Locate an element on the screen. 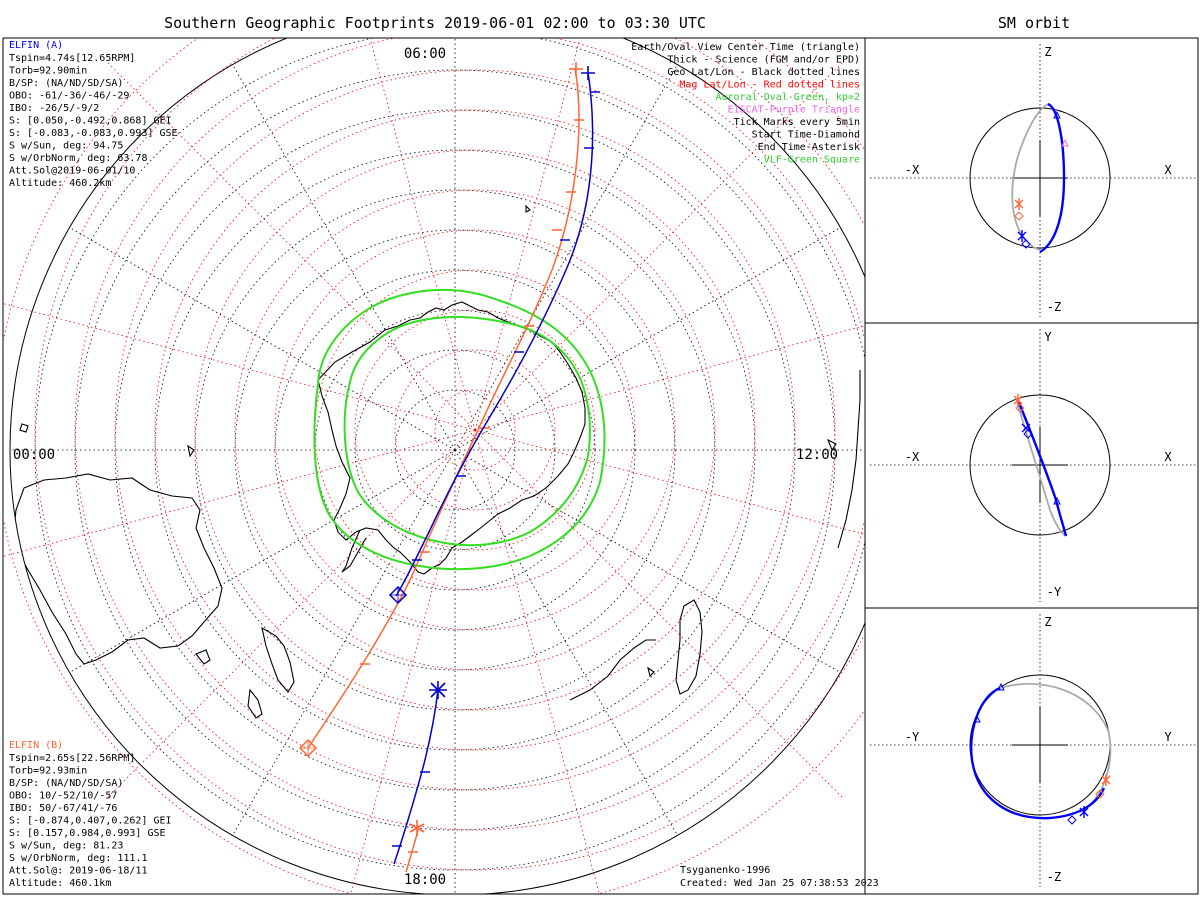  info-line: OBO: -61/-36/-46/-29 is located at coordinates (69, 96).